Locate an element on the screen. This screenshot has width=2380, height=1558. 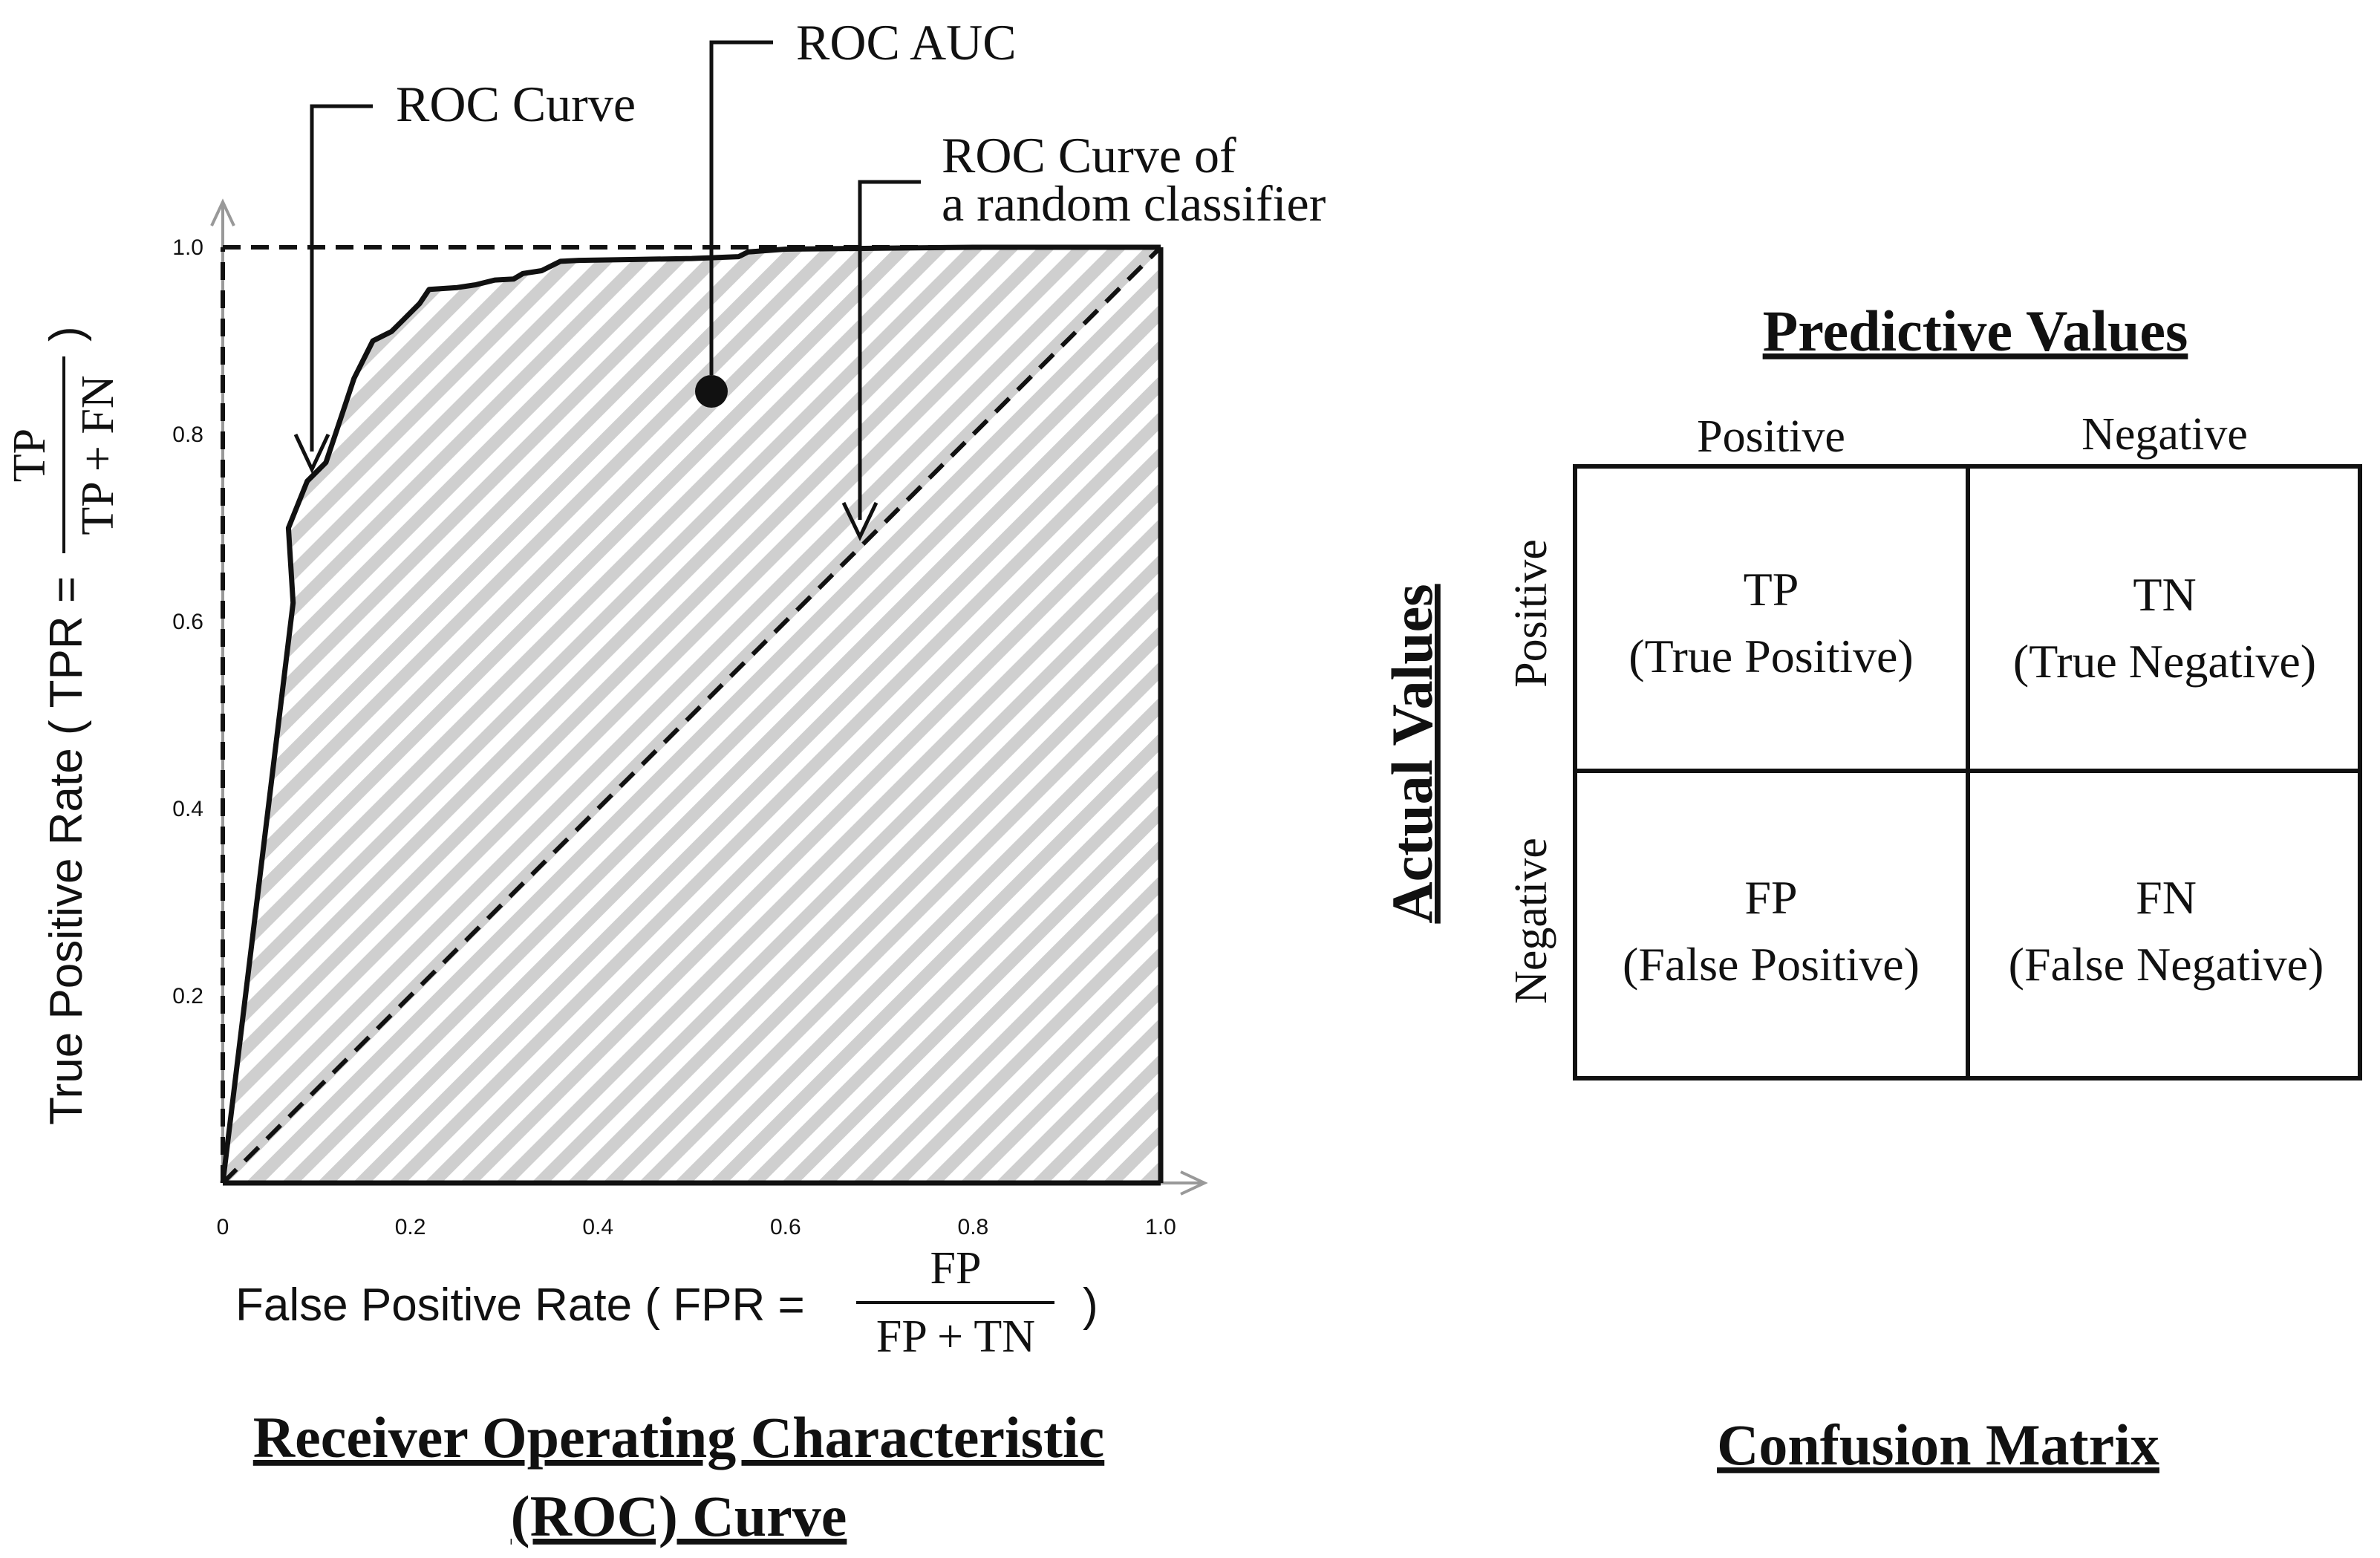
y-axis-label: True Positive Rate ( TPR = TP TP + FN ) is located at coordinates (64, 725).